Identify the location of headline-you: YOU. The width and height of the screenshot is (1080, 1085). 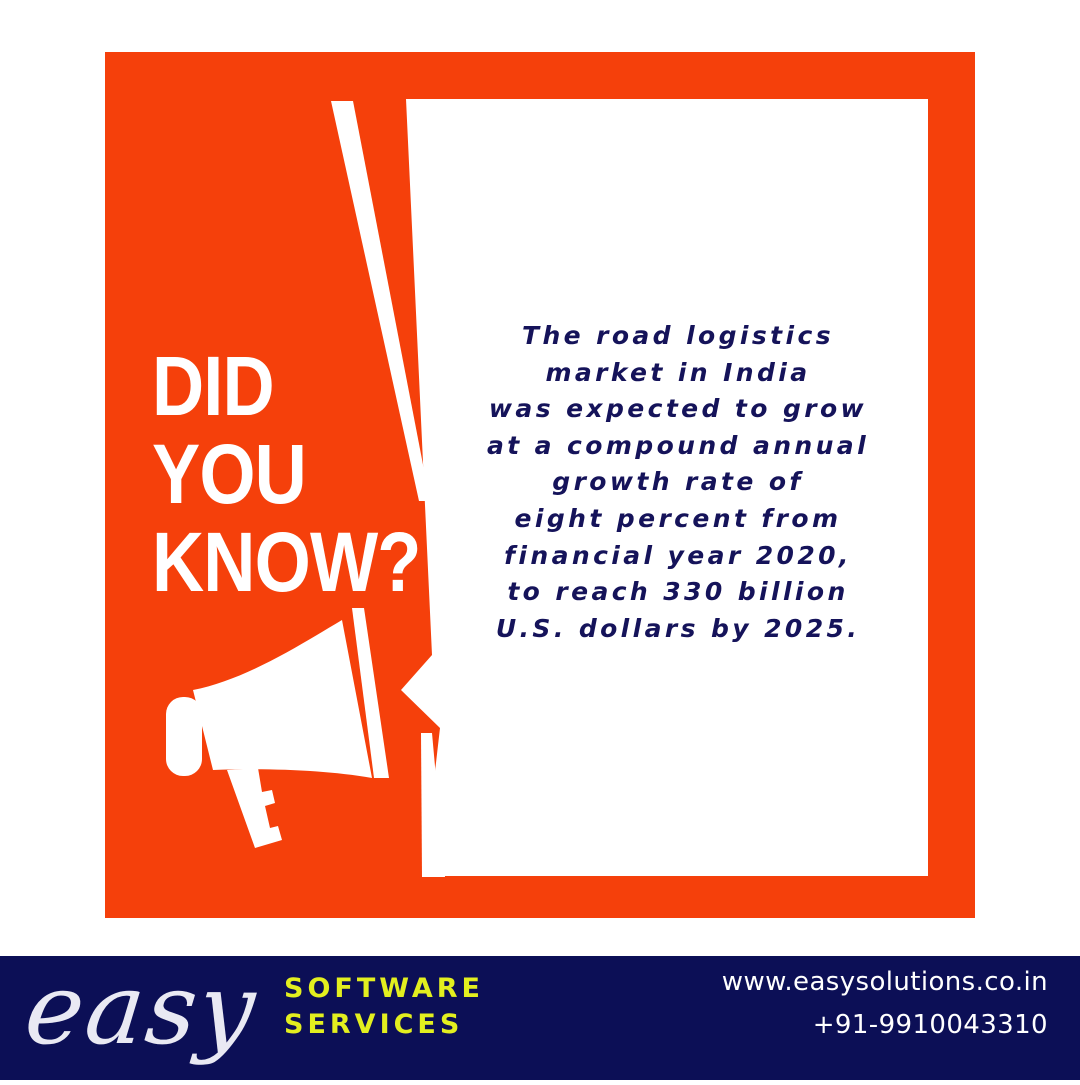
(229, 474).